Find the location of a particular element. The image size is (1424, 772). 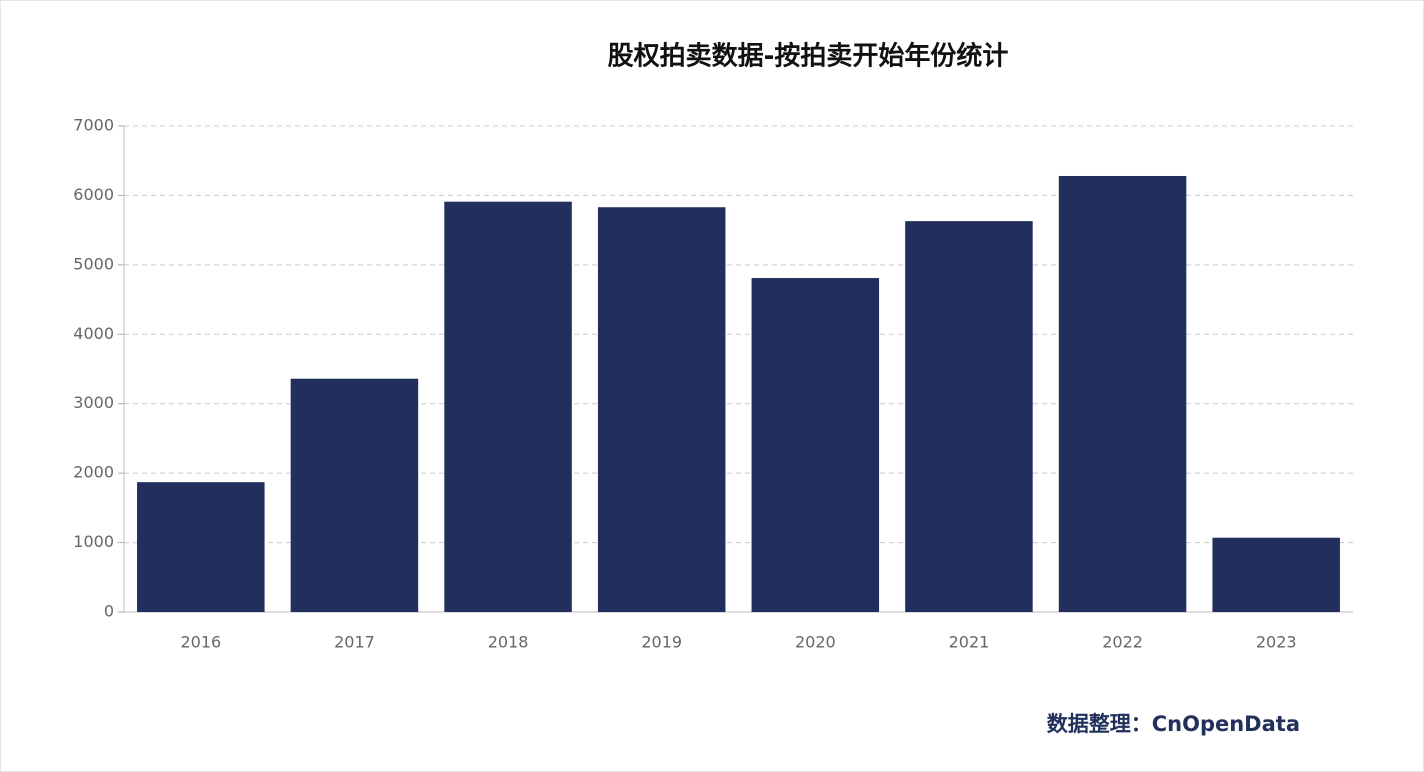

x-tick-label: 2023 is located at coordinates (1276, 642).